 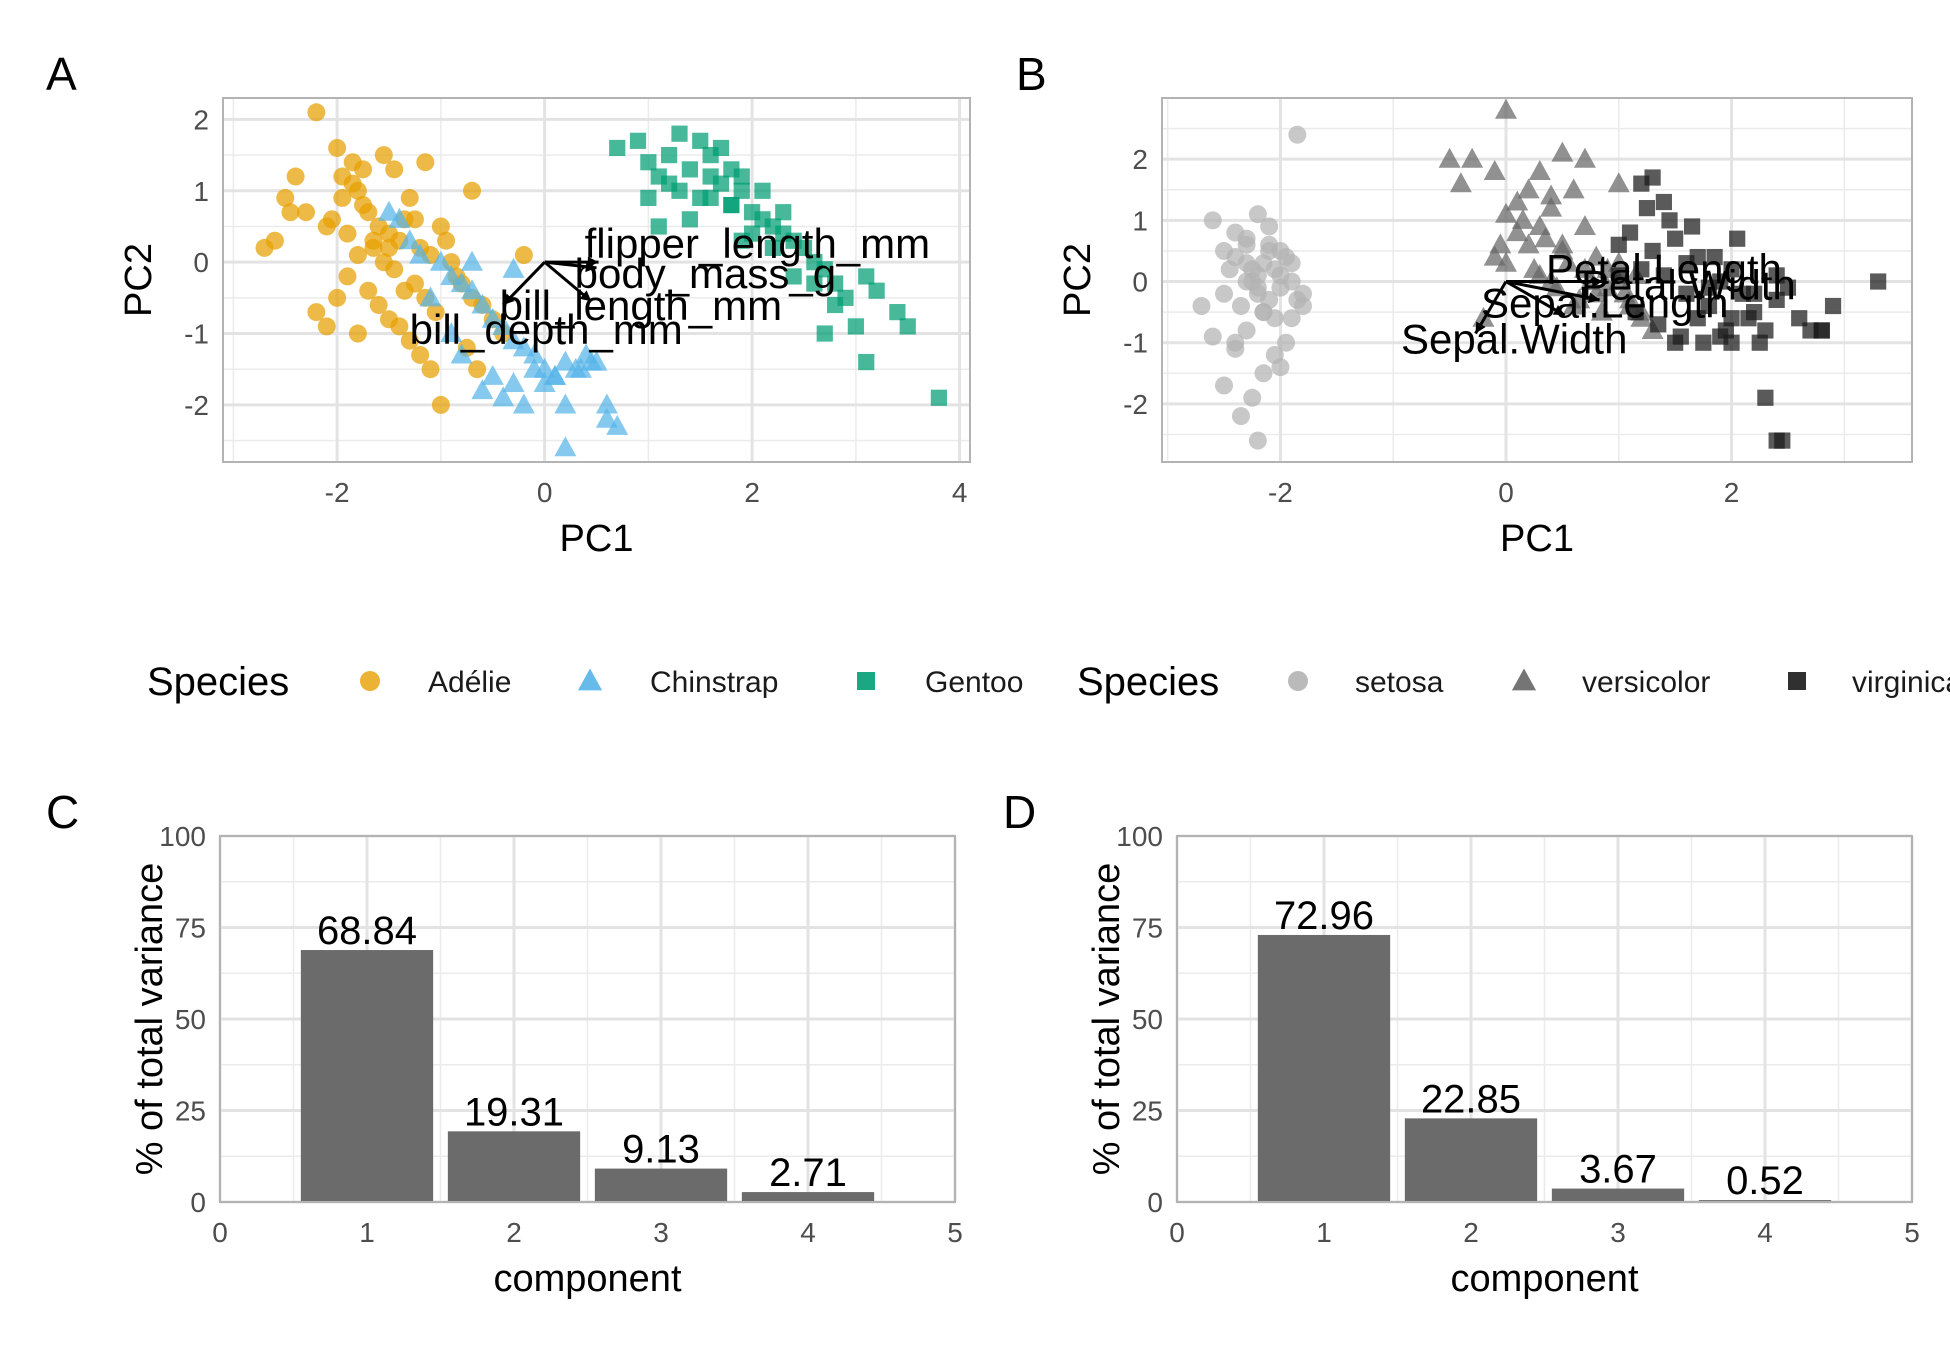 What do you see at coordinates (1535, 298) in the screenshot?
I see `loading-arrow` at bounding box center [1535, 298].